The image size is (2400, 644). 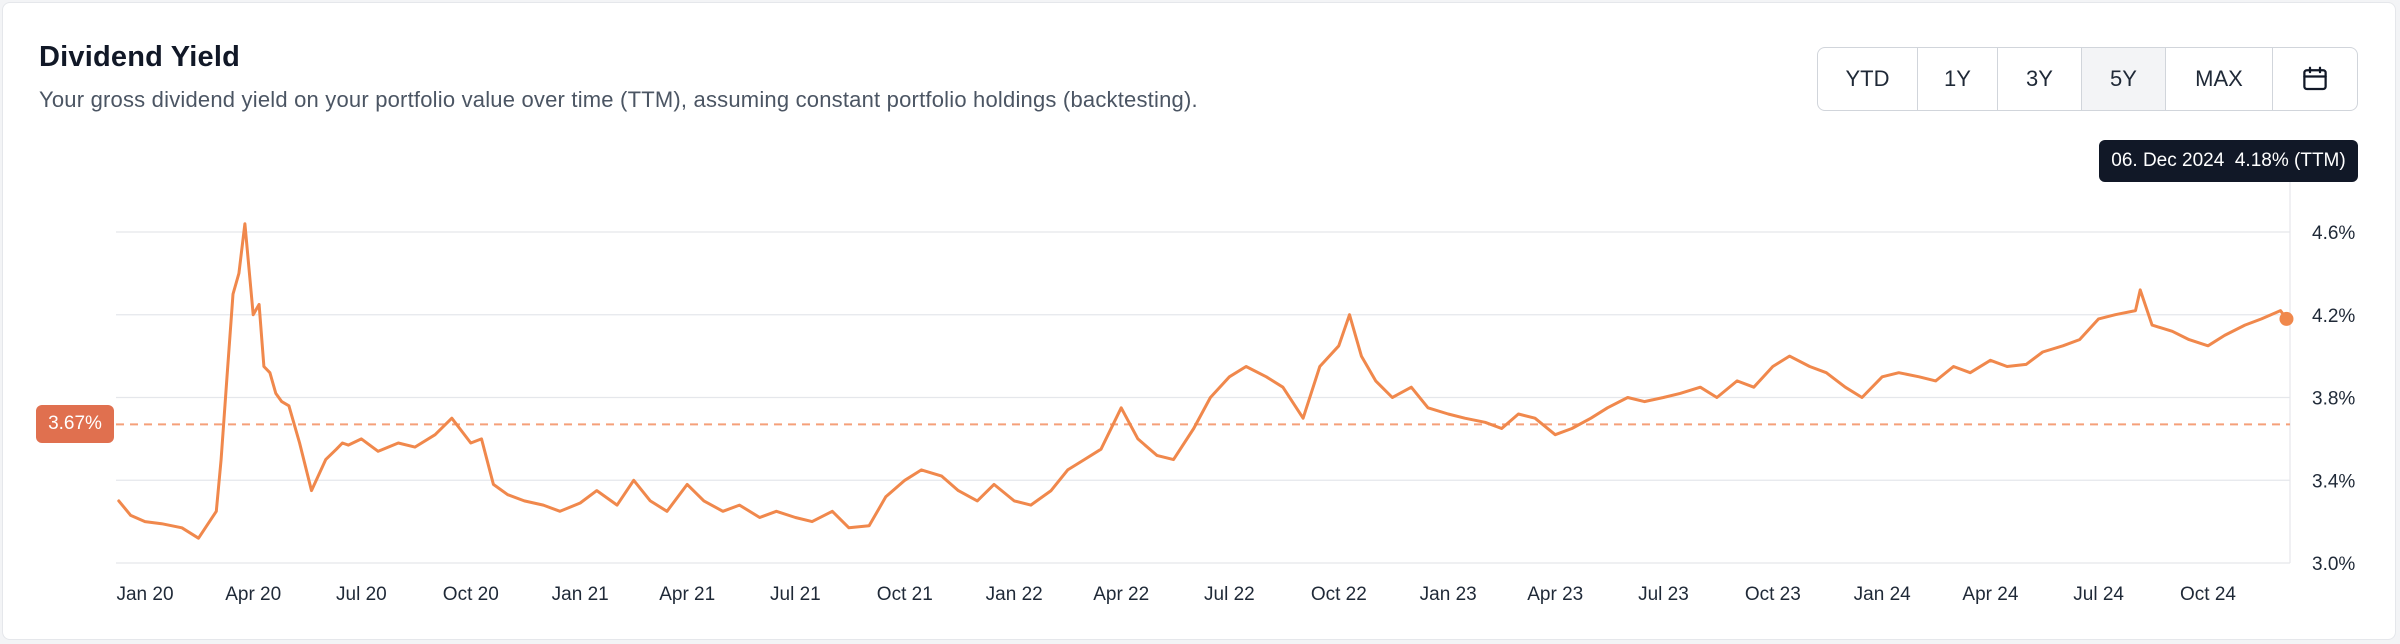 What do you see at coordinates (2290, 160) in the screenshot?
I see `tooltip-value: 4.18% (TTM)` at bounding box center [2290, 160].